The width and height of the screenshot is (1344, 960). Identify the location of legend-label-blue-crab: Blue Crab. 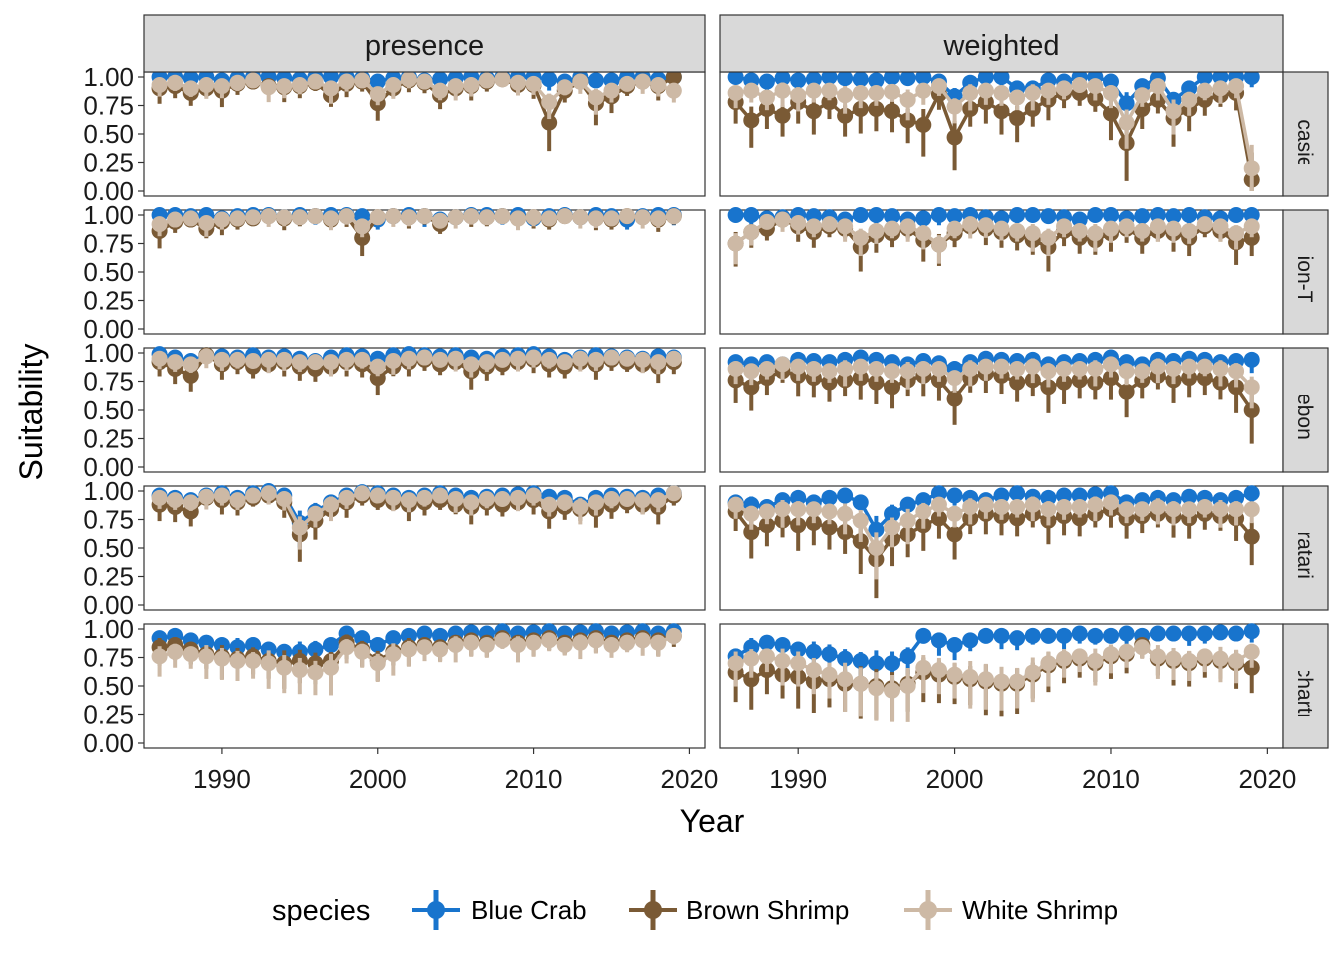
(529, 910).